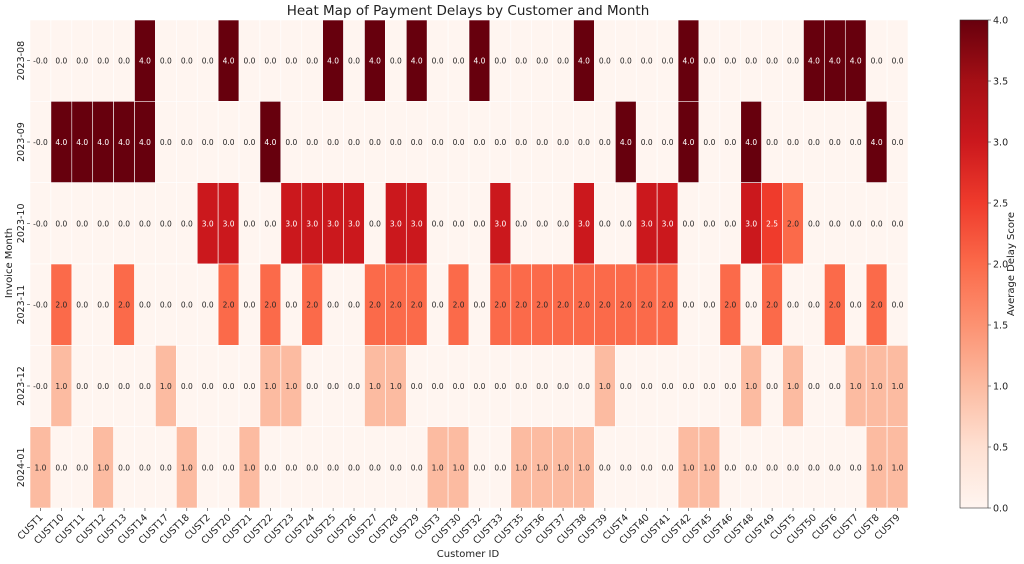 This screenshot has height=564, width=1024. I want to click on colorbar-tick-label: 0.5, so click(1000, 448).